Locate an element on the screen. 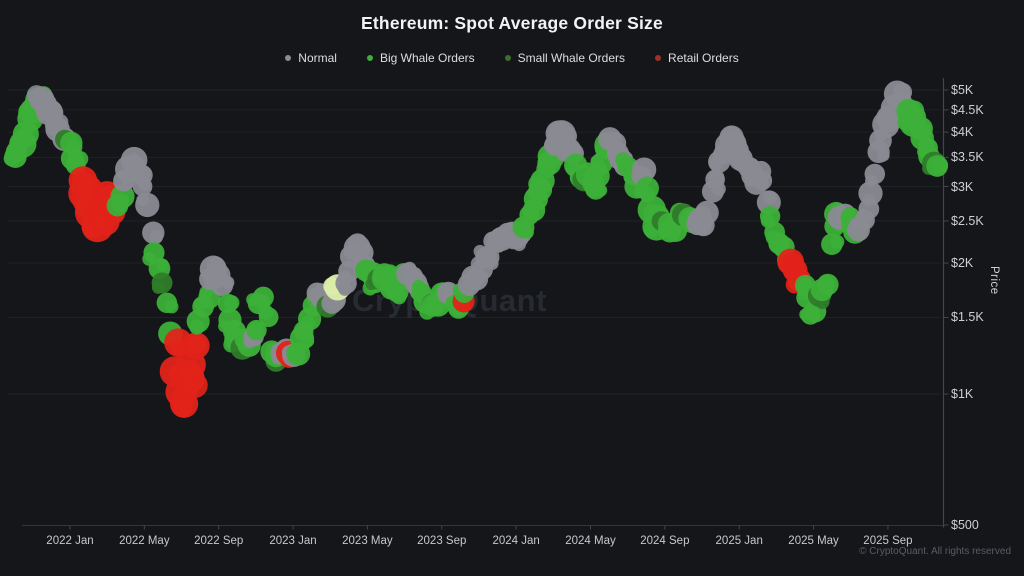  x-tick-label: 2022 Sep is located at coordinates (219, 541).